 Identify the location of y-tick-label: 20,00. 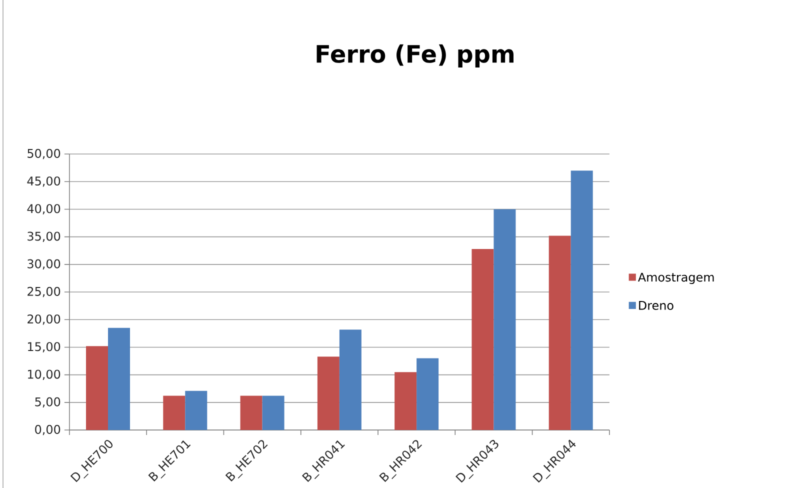
(44, 319).